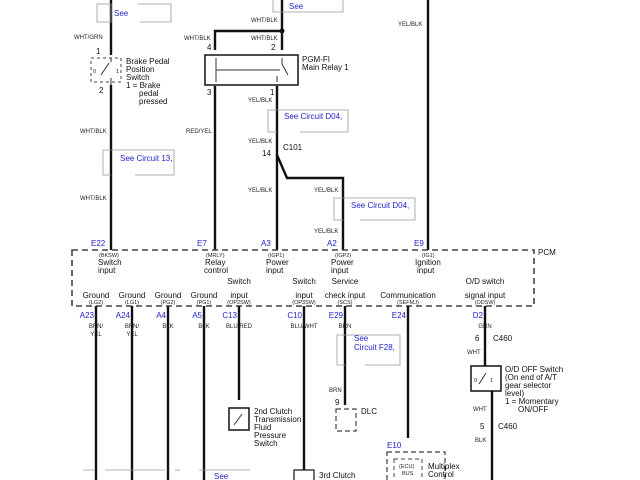 The image size is (640, 480). What do you see at coordinates (428, 262) in the screenshot?
I see `pin-desc: Ignition` at bounding box center [428, 262].